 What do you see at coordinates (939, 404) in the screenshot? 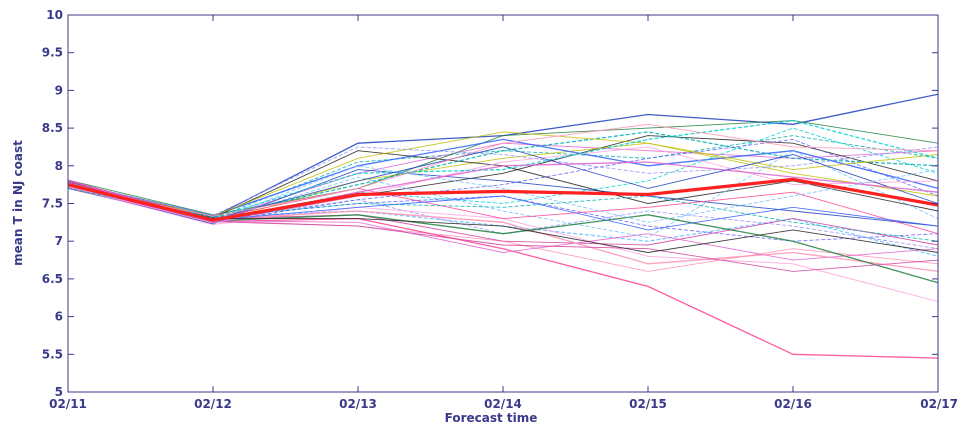
I see `x-tick-label: 02/17` at bounding box center [939, 404].